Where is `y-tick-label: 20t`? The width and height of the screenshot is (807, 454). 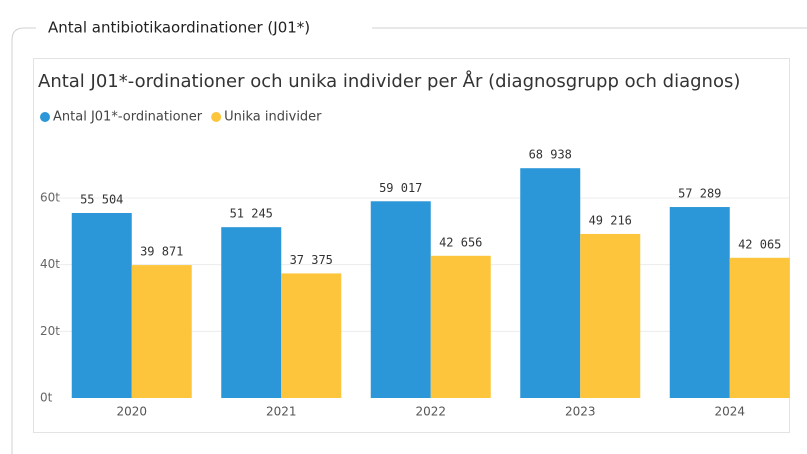
y-tick-label: 20t is located at coordinates (50, 331).